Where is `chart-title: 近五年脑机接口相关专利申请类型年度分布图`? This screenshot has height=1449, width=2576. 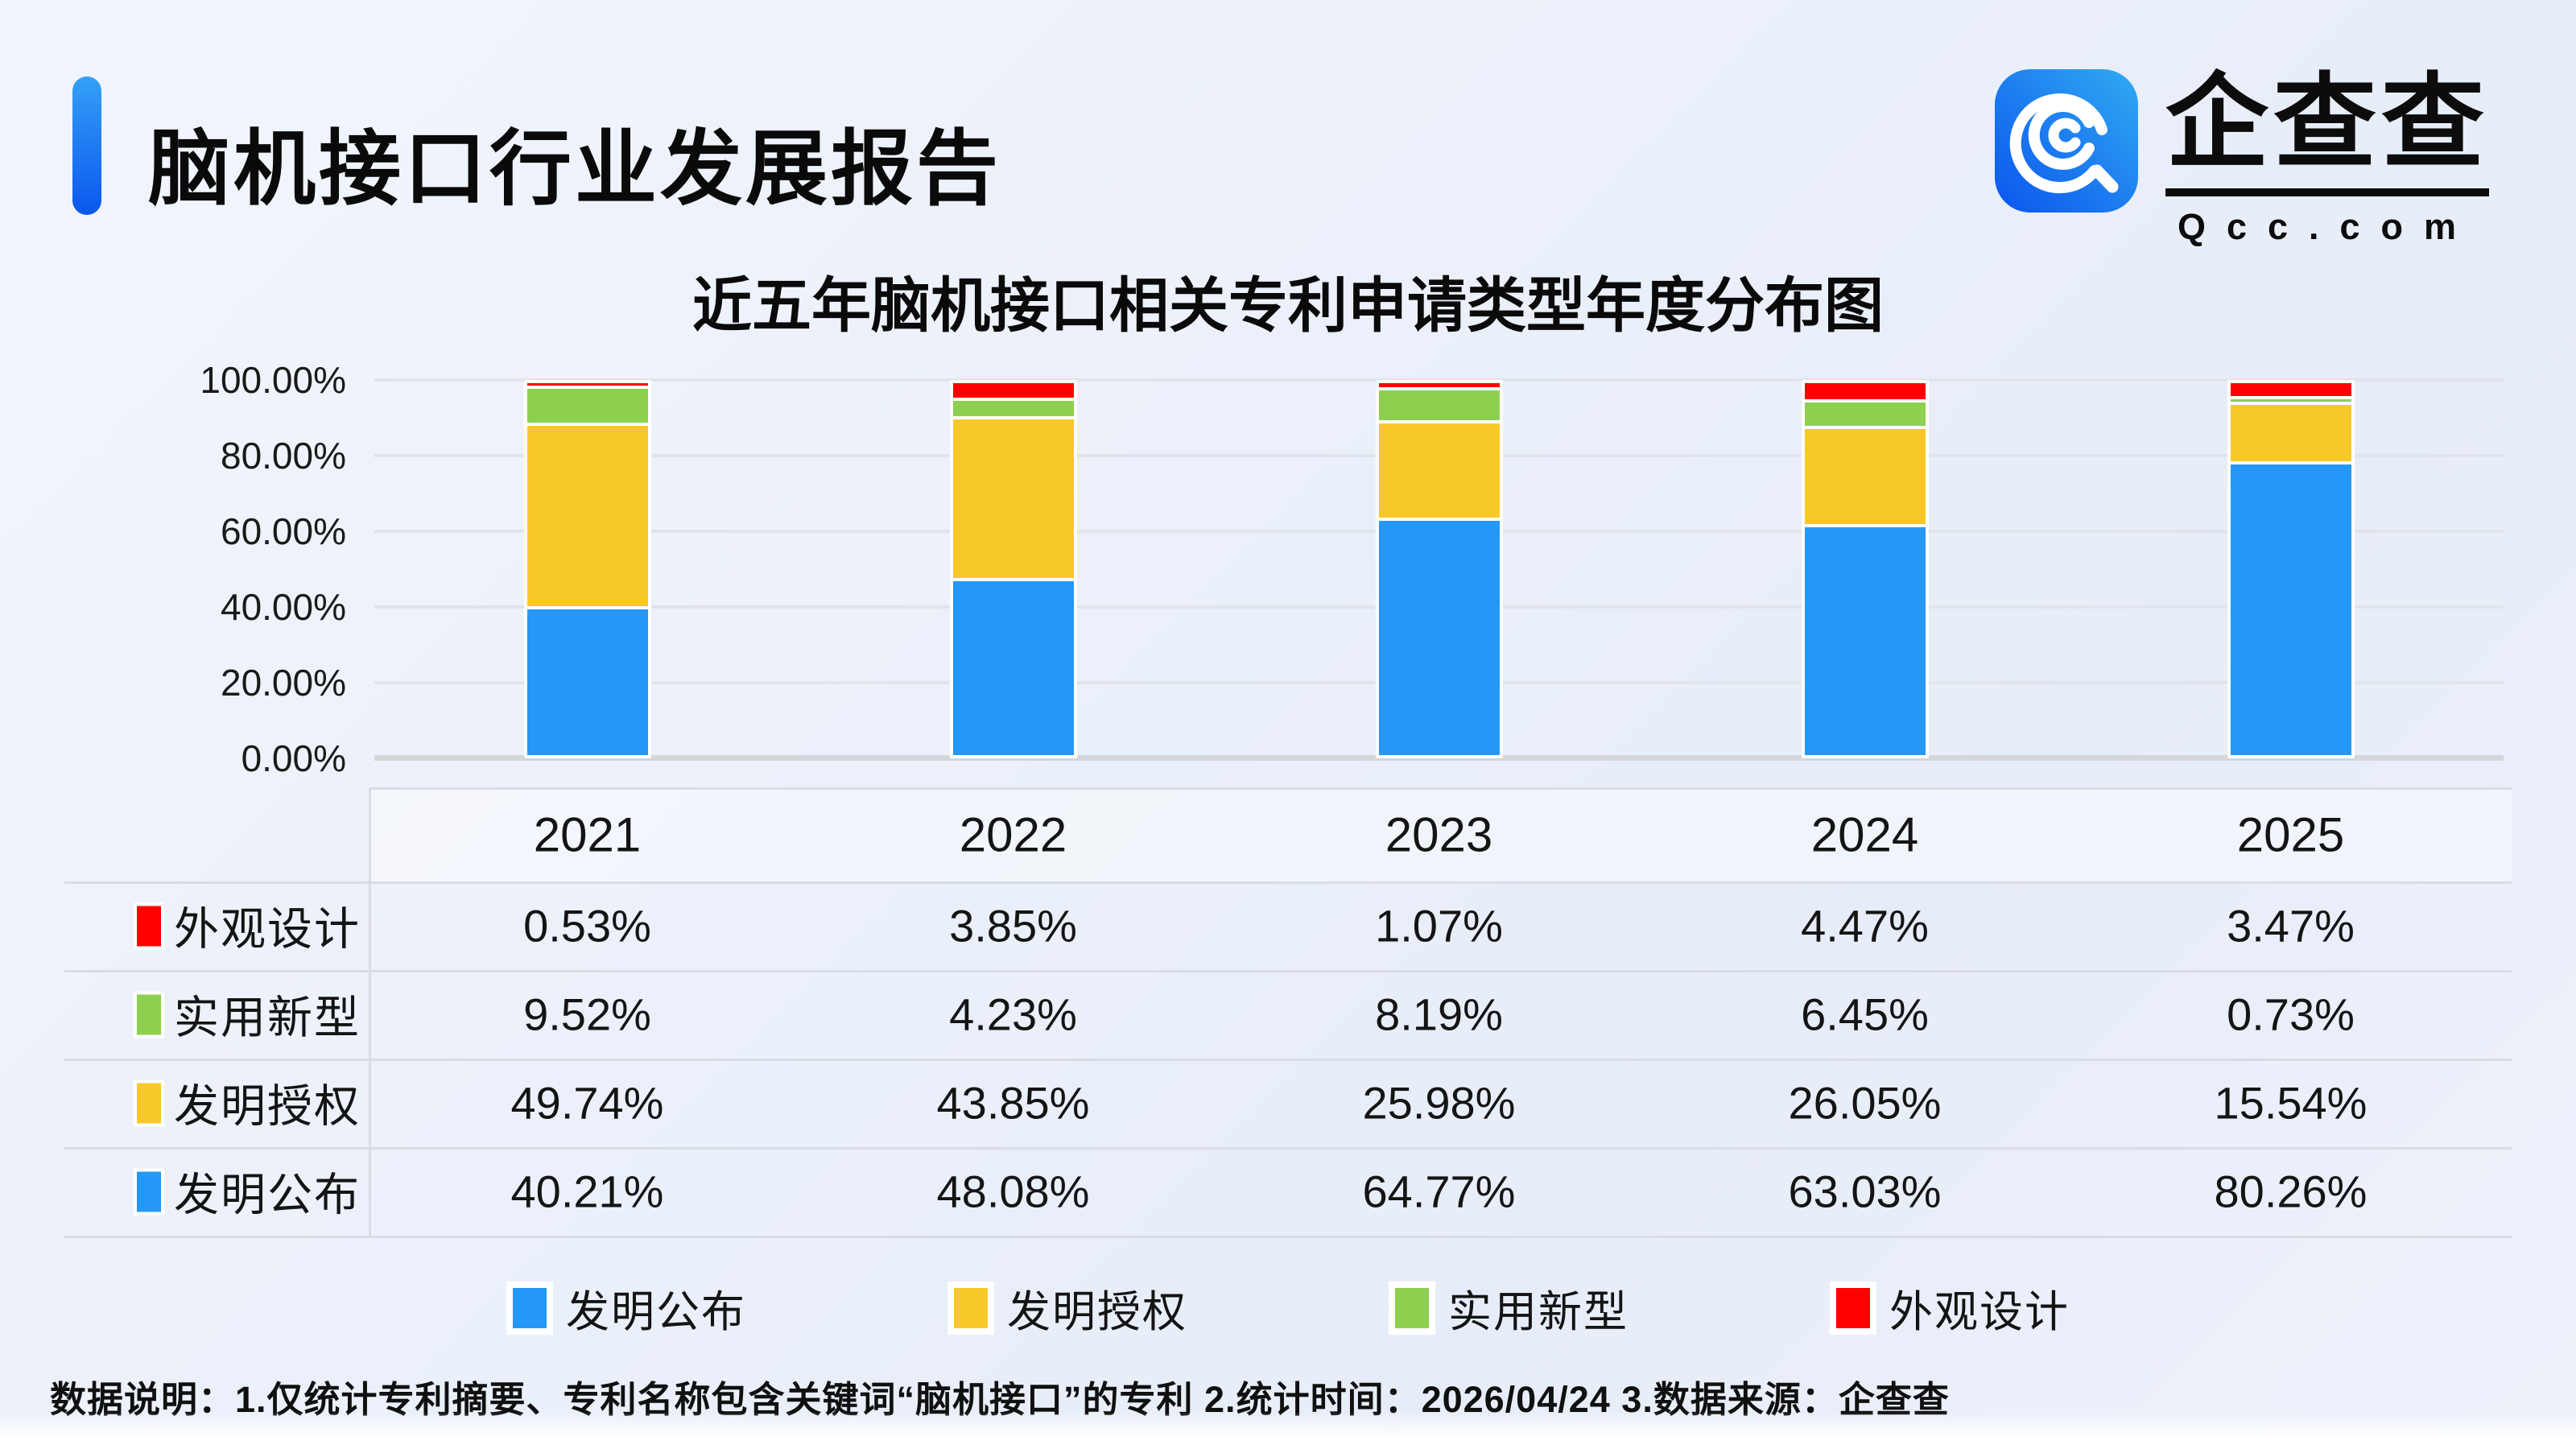
chart-title: 近五年脑机接口相关专利申请类型年度分布图 is located at coordinates (1288, 305).